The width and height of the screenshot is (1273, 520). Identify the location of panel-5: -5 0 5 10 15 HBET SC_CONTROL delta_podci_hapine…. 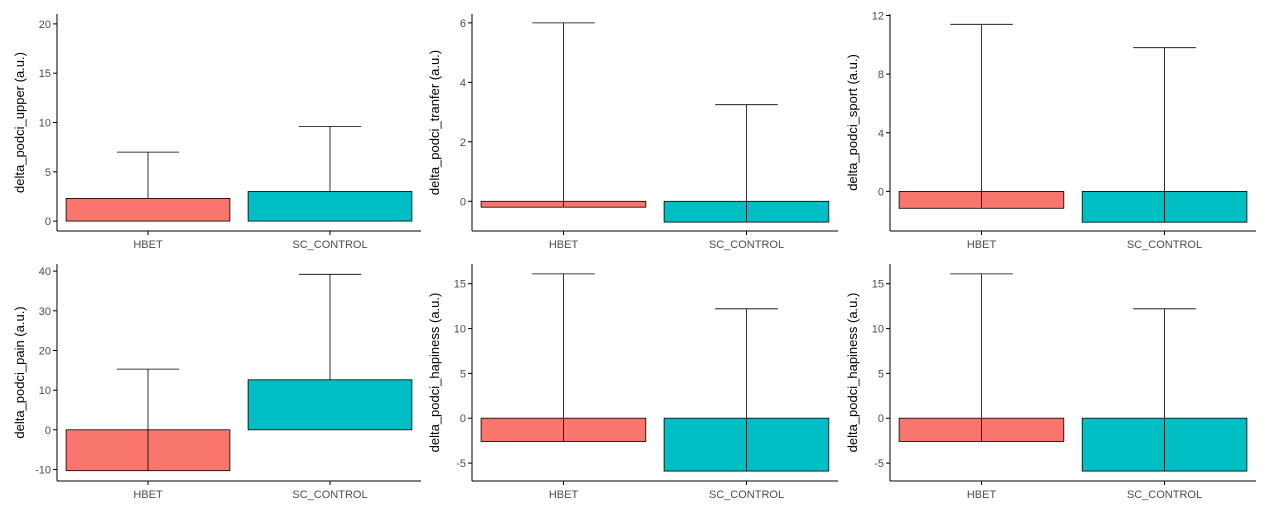
(632, 382).